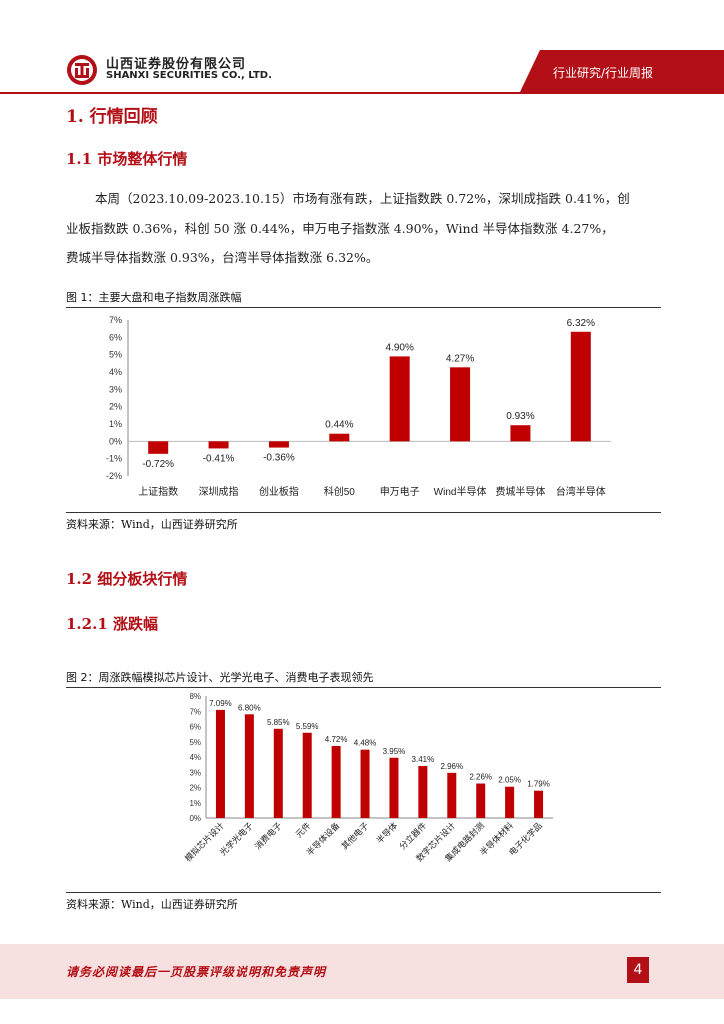  I want to click on x-tick-label: 半导体, so click(386, 832).